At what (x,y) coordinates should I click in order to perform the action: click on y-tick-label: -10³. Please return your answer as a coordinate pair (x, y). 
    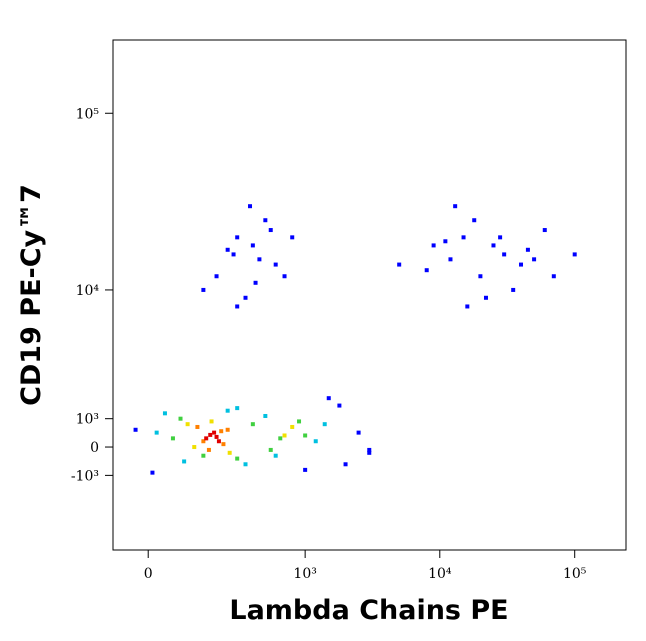
    Looking at the image, I should click on (85, 476).